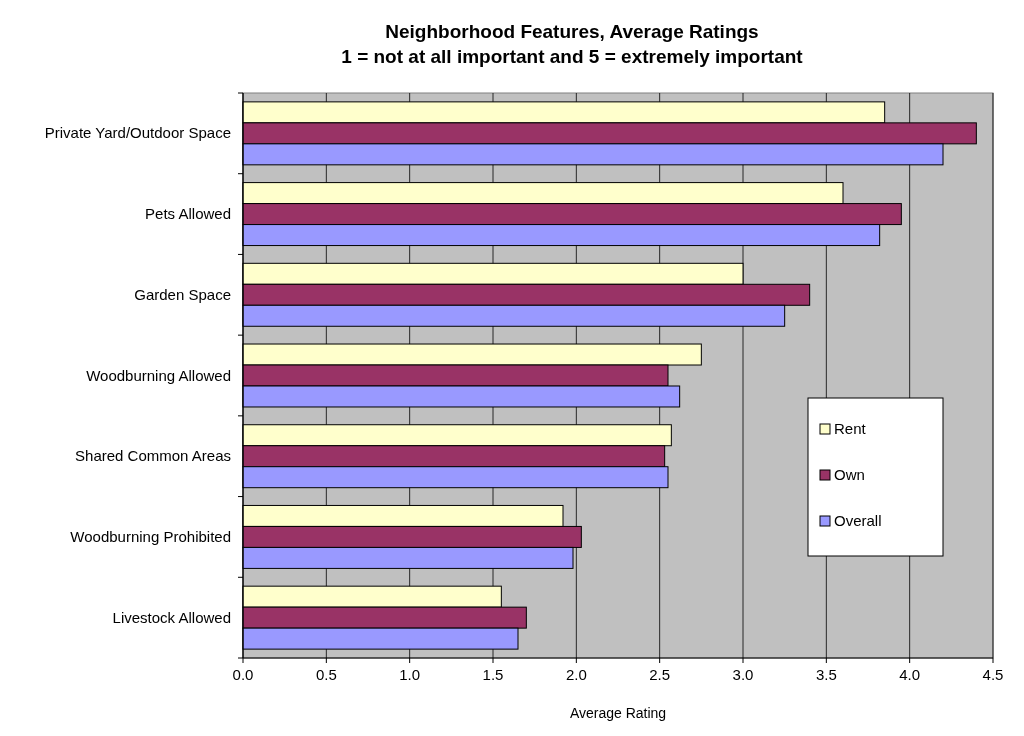  What do you see at coordinates (171, 617) in the screenshot?
I see `y-tick-label: Livestock Allowed` at bounding box center [171, 617].